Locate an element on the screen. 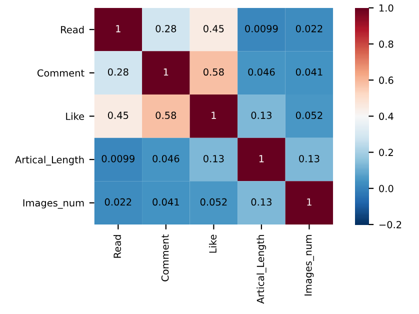 The width and height of the screenshot is (419, 314). y-tick-label: Comment is located at coordinates (60, 73).